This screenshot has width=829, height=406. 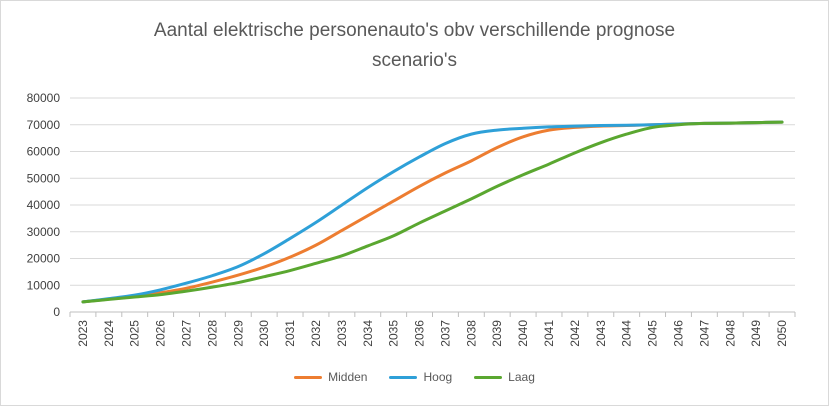 What do you see at coordinates (414, 60) in the screenshot?
I see `chart-title-line-2: scenario's` at bounding box center [414, 60].